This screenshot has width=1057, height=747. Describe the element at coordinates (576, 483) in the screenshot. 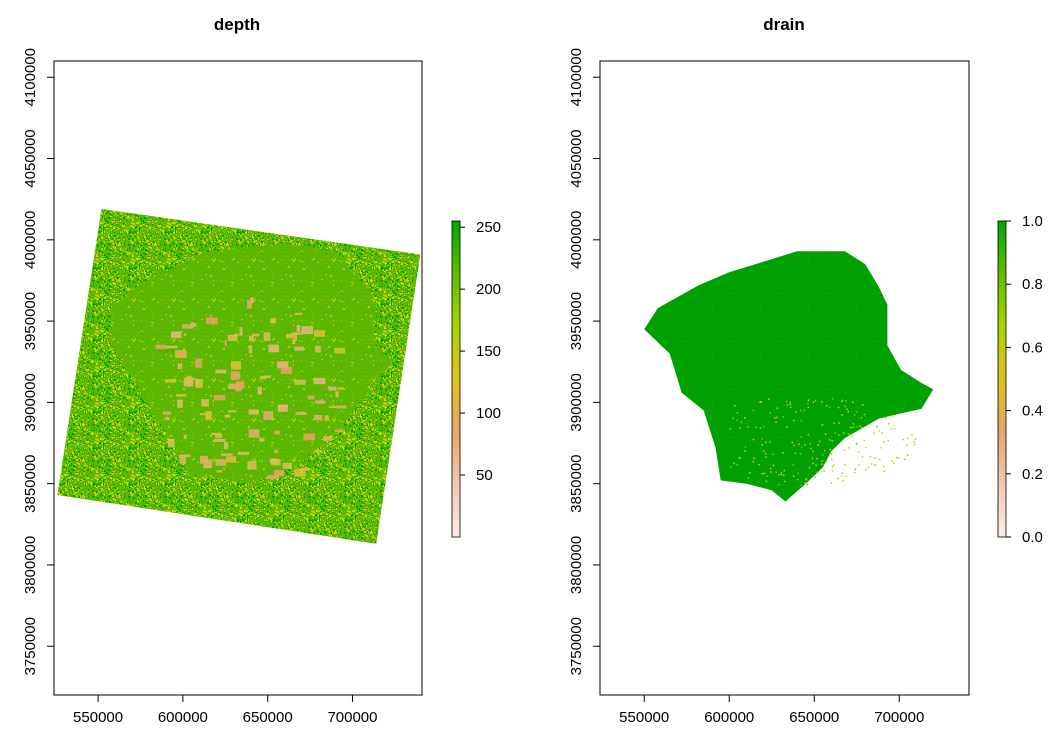

I see `y-tick-label: 3850000` at that location.